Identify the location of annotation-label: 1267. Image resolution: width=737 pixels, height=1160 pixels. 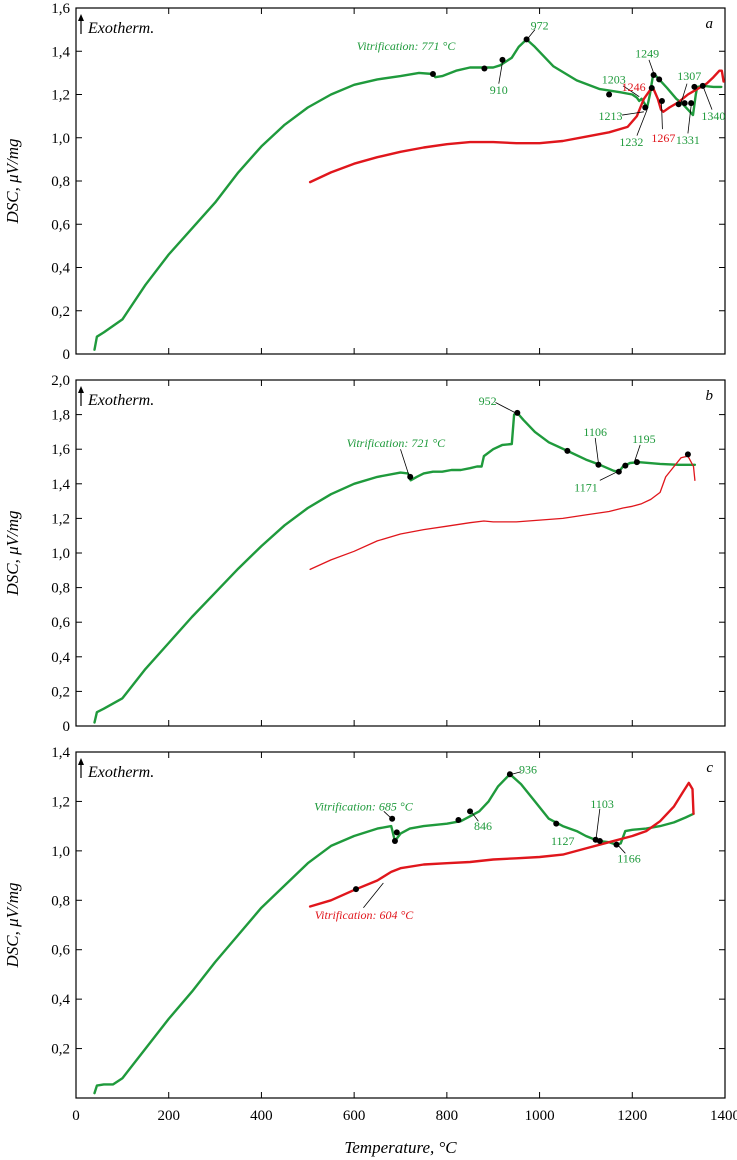
(663, 138).